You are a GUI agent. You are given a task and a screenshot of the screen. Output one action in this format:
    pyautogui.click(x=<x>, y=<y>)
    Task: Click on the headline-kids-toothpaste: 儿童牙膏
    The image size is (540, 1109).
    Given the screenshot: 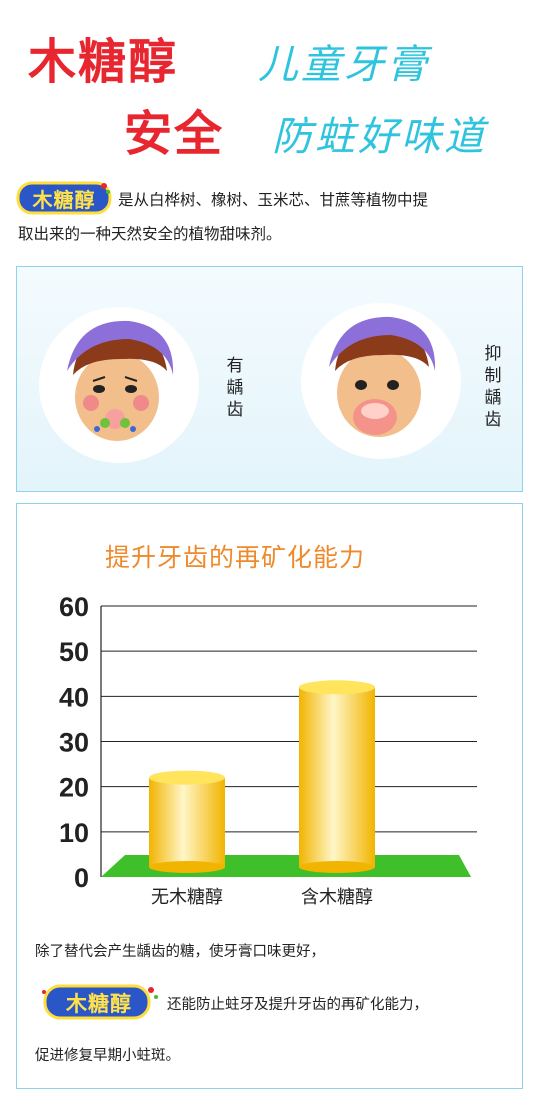 What is the action you would take?
    pyautogui.click(x=344, y=65)
    